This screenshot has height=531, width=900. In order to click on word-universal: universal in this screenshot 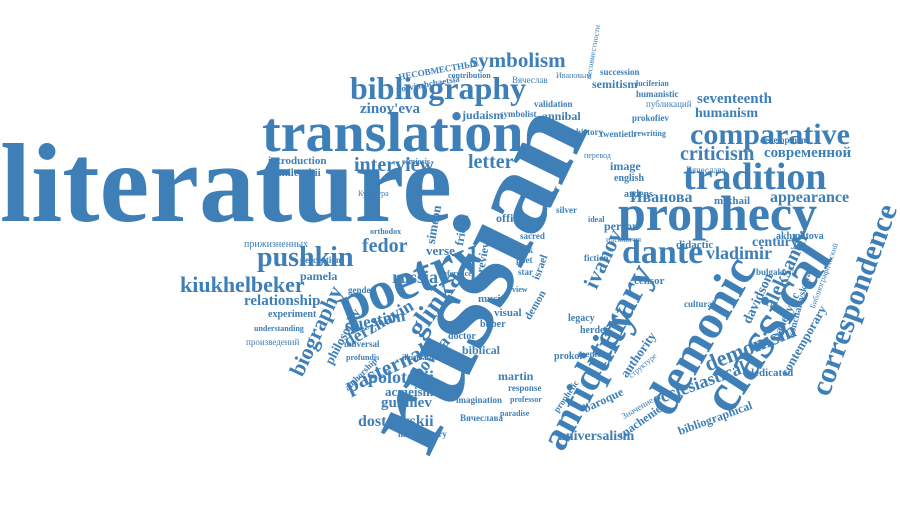, I will do `click(362, 344)`.